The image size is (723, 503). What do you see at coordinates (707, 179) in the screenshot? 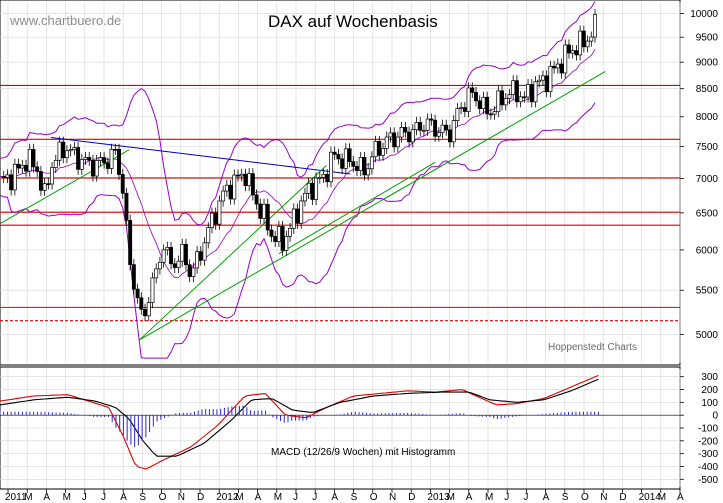
I see `price-tick-label: 7000` at bounding box center [707, 179].